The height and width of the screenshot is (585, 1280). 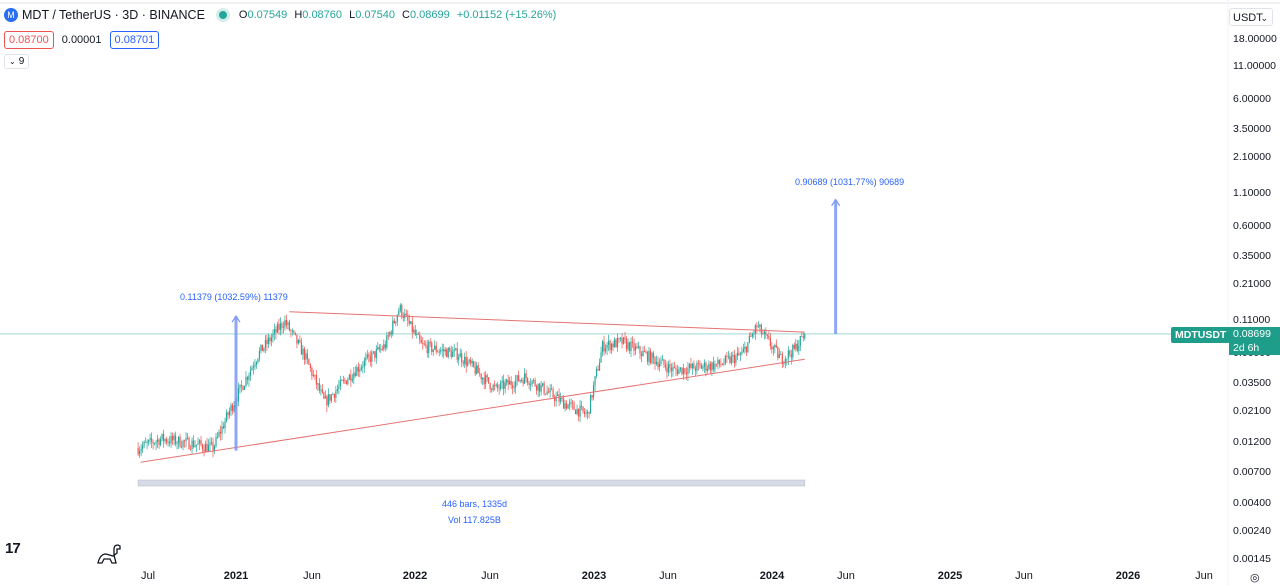 I want to click on date-range-bar, so click(x=471, y=483).